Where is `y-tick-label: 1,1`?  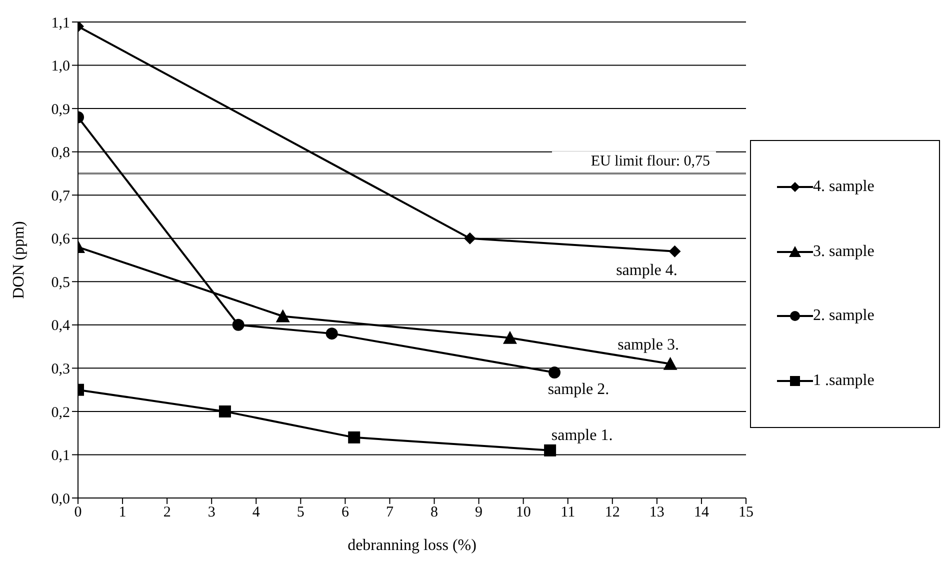
y-tick-label: 1,1 is located at coordinates (60, 23).